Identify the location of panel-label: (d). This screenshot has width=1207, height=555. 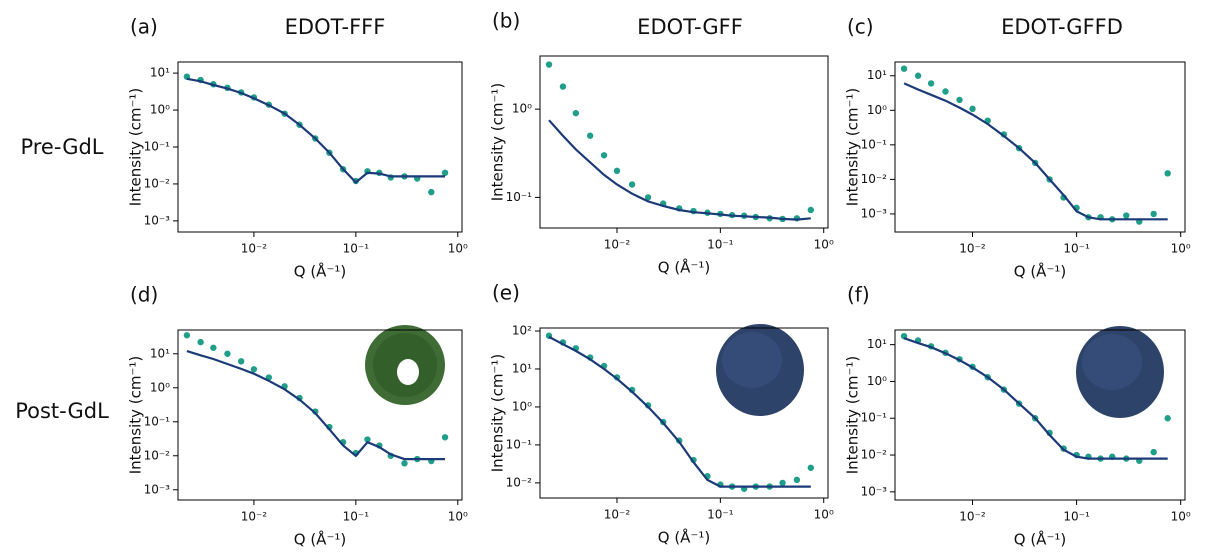
(144, 295).